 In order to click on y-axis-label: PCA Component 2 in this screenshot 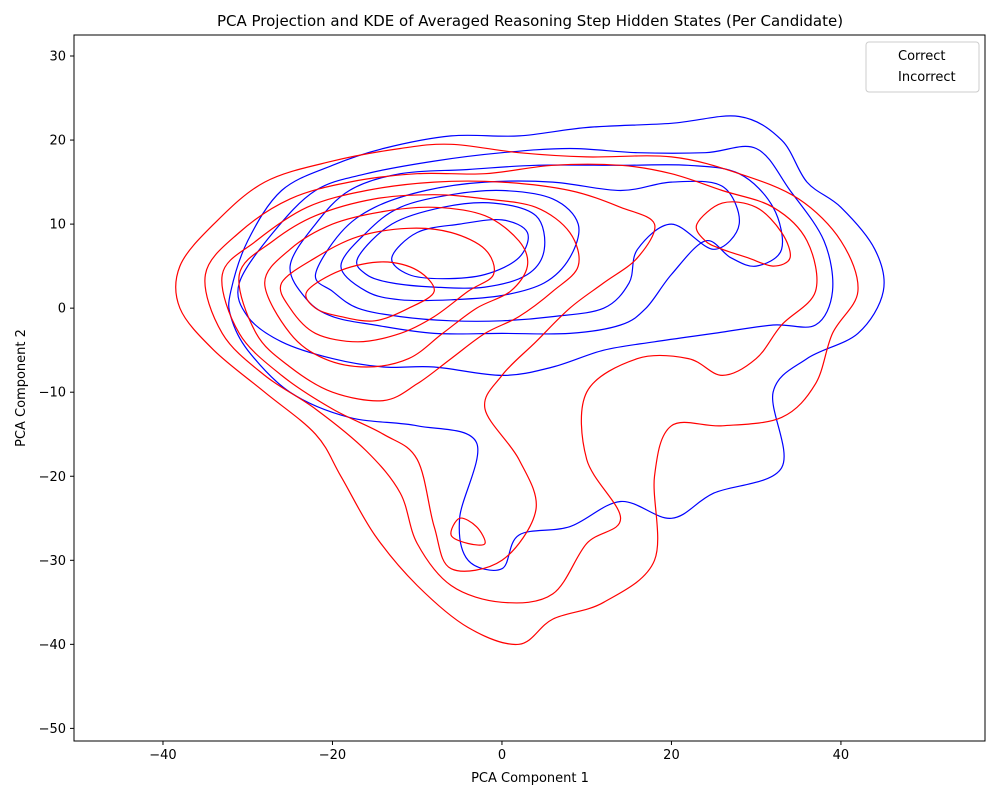, I will do `click(21, 388)`.